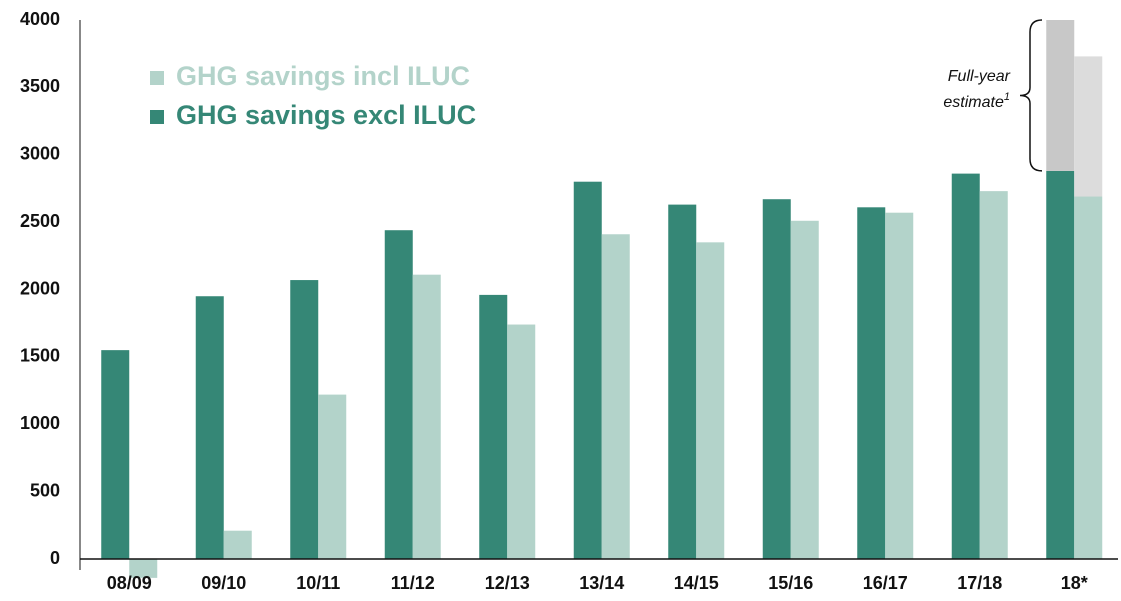 The width and height of the screenshot is (1121, 601). What do you see at coordinates (696, 583) in the screenshot?
I see `x-tick-label: 14/15` at bounding box center [696, 583].